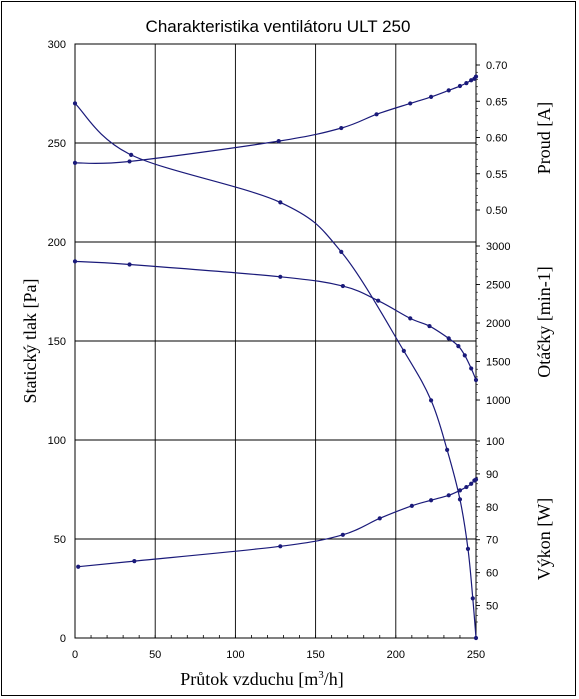 Image resolution: width=579 pixels, height=699 pixels. I want to click on series-line-speed, so click(275, 320).